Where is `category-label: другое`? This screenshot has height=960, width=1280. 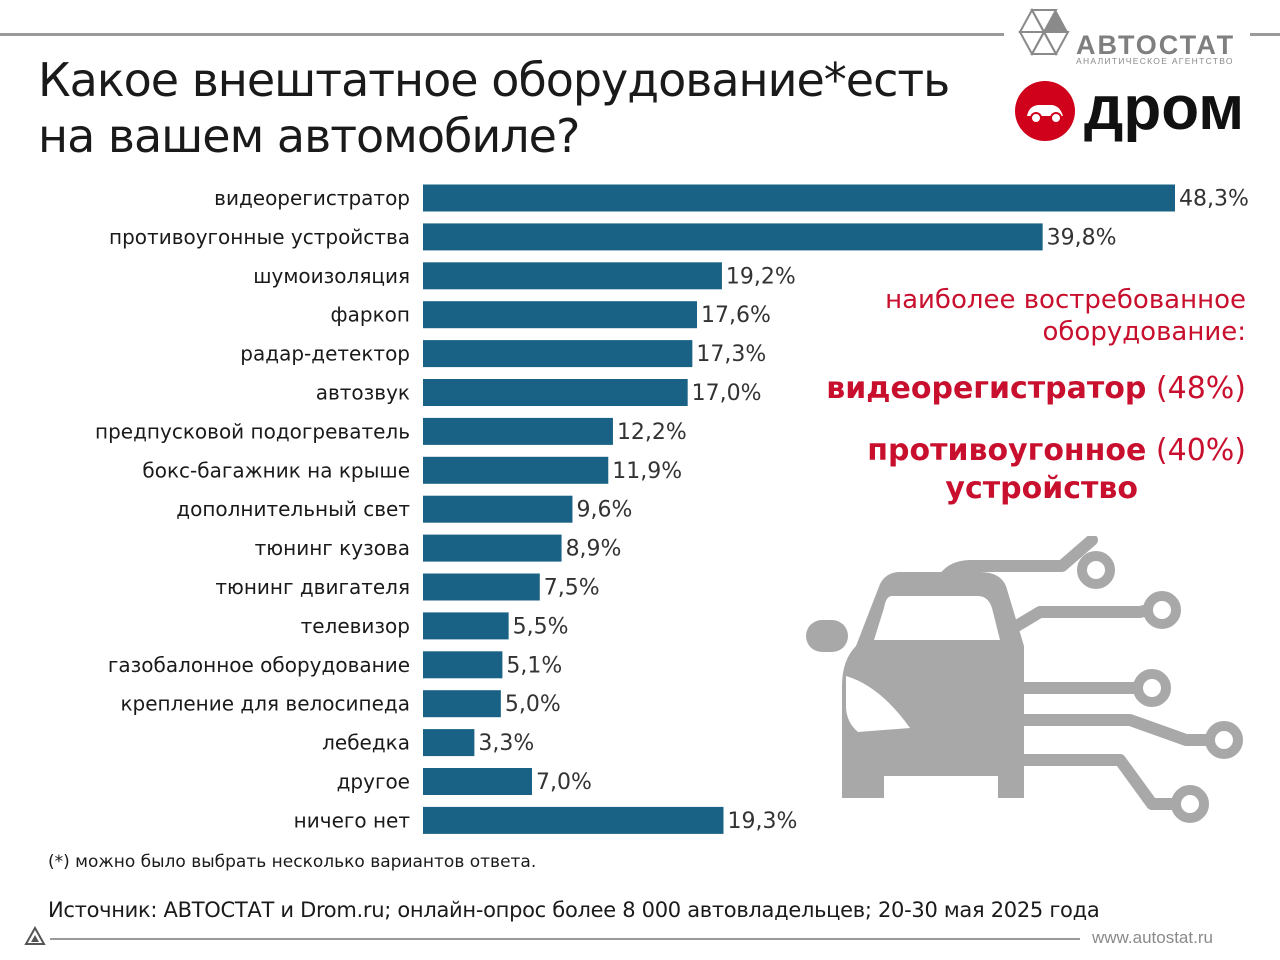
category-label: другое is located at coordinates (373, 782).